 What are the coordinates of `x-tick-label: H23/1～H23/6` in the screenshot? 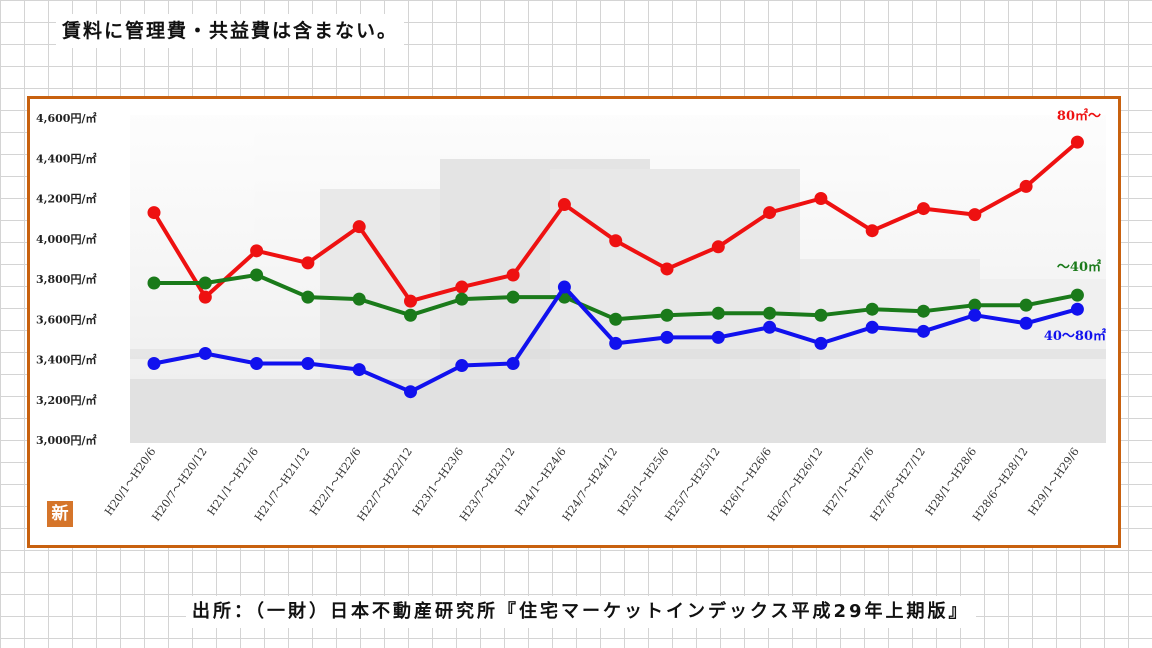 It's located at (438, 481).